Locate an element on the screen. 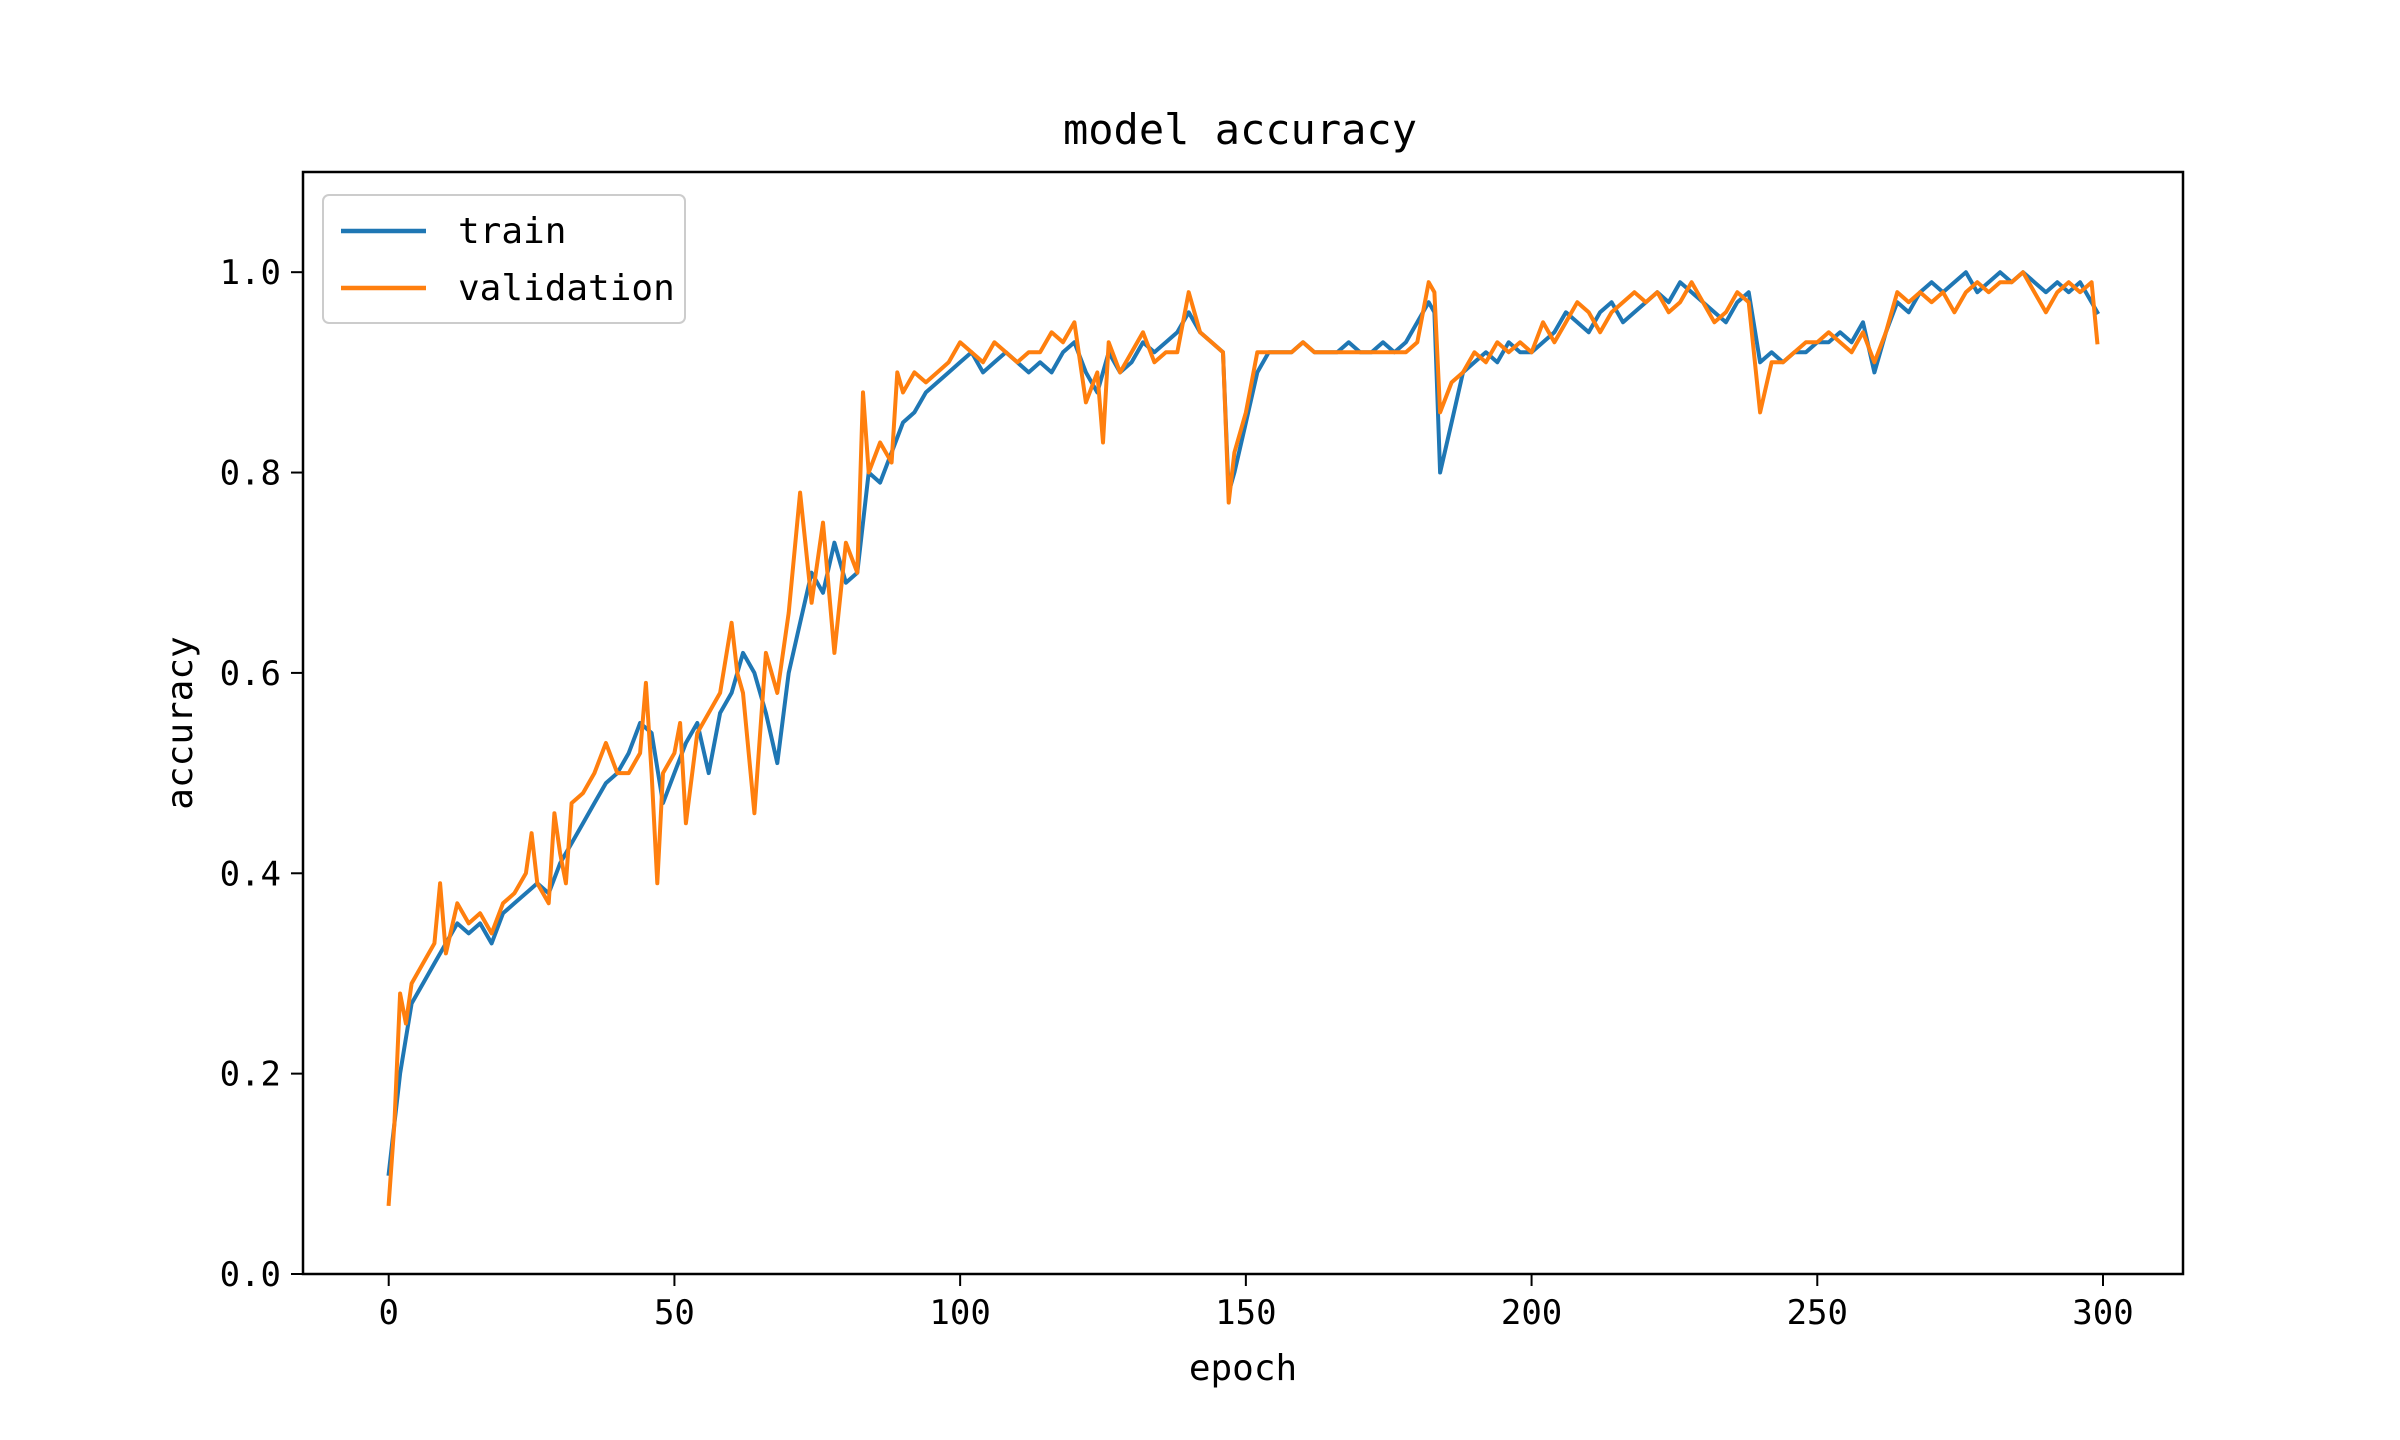  x-tick-label: 50 is located at coordinates (674, 1313).